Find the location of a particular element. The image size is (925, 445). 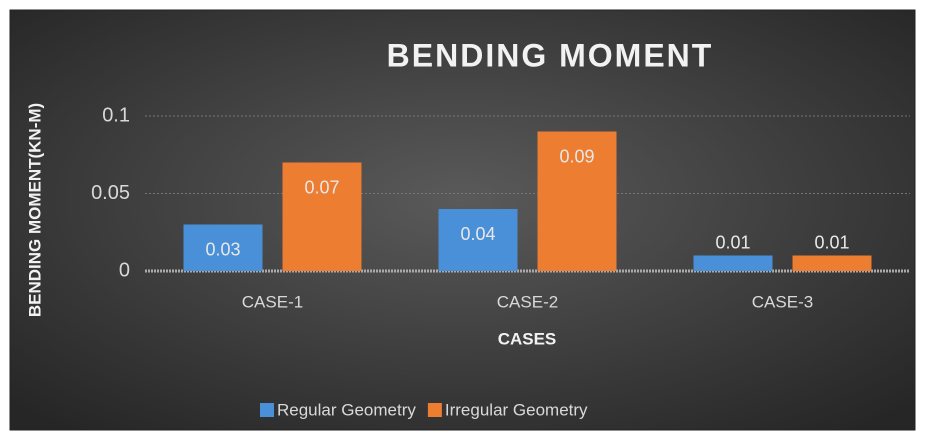

x-tick-label: CASE-3 is located at coordinates (782, 301).